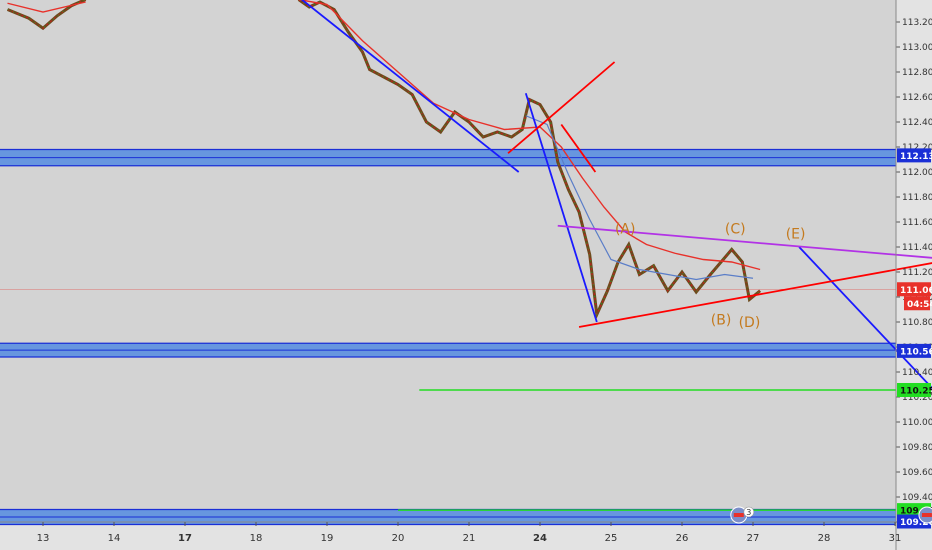 The image size is (932, 550). I want to click on x-tick-label: 17, so click(185, 538).